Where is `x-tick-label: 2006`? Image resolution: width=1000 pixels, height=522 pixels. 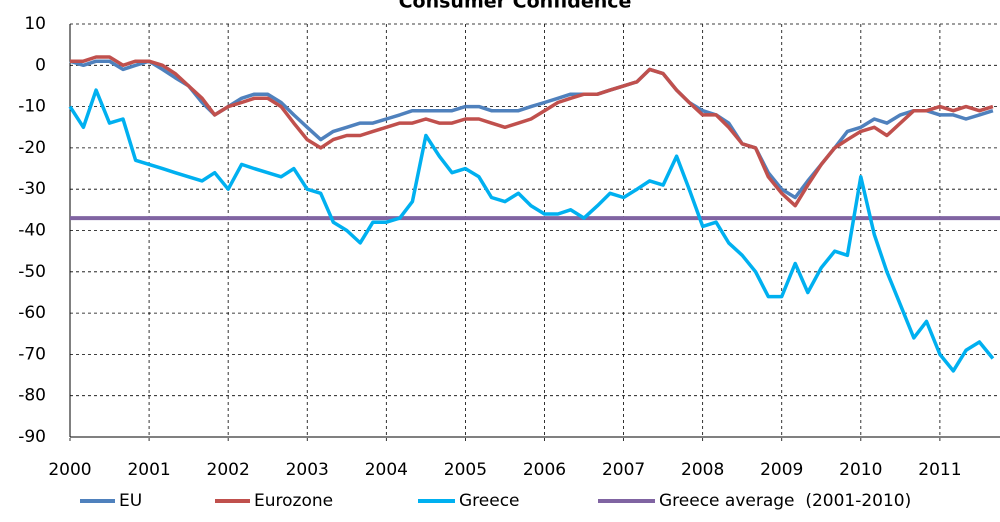
x-tick-label: 2006 is located at coordinates (544, 470).